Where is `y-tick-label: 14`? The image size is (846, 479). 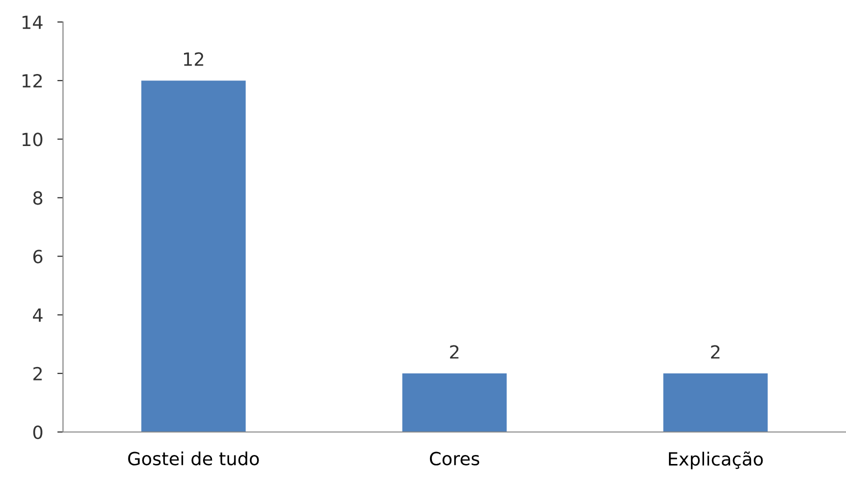
y-tick-label: 14 is located at coordinates (32, 22).